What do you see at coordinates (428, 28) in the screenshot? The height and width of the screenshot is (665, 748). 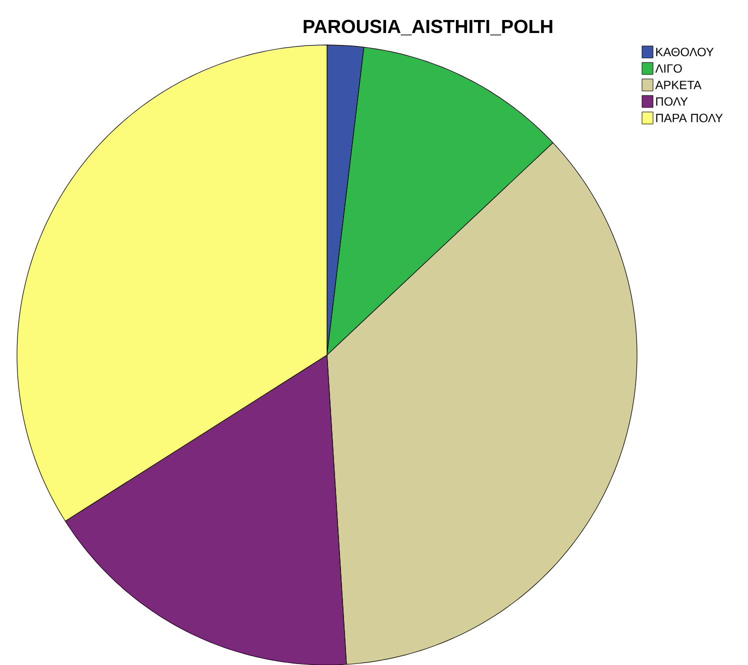 I see `chart-title: PAROUSIA_AISTHITI_POLH` at bounding box center [428, 28].